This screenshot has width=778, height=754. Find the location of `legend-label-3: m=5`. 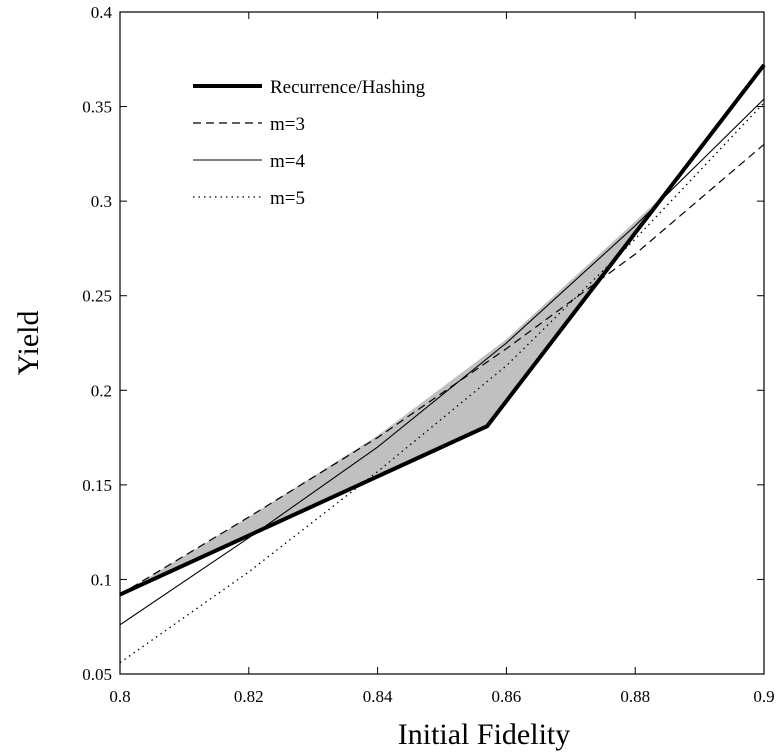

legend-label-3: m=5 is located at coordinates (287, 198).